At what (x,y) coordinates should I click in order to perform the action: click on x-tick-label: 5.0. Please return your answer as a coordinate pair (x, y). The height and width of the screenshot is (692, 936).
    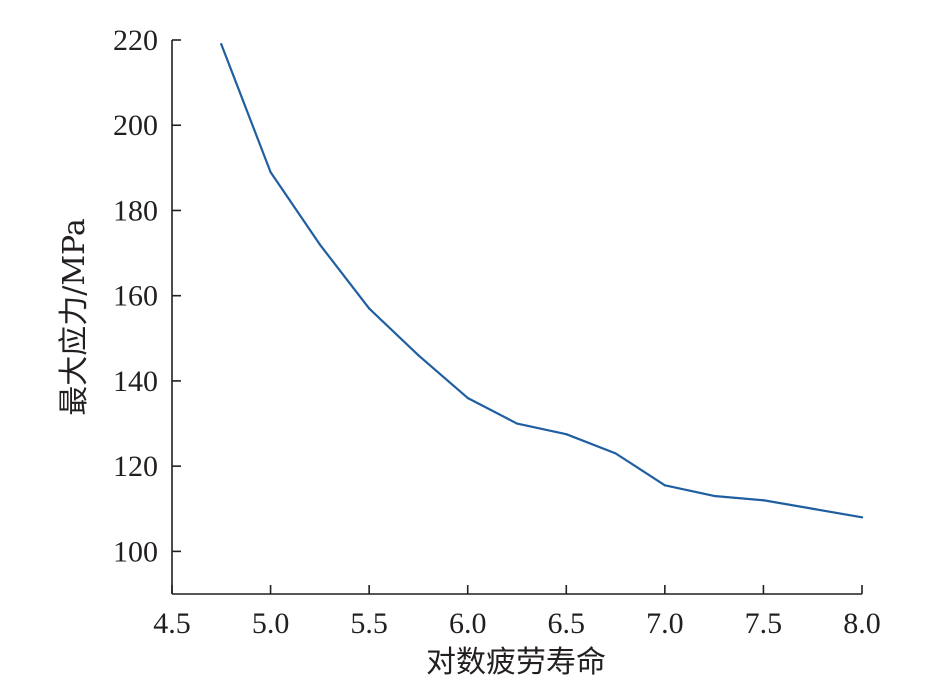
    Looking at the image, I should click on (271, 623).